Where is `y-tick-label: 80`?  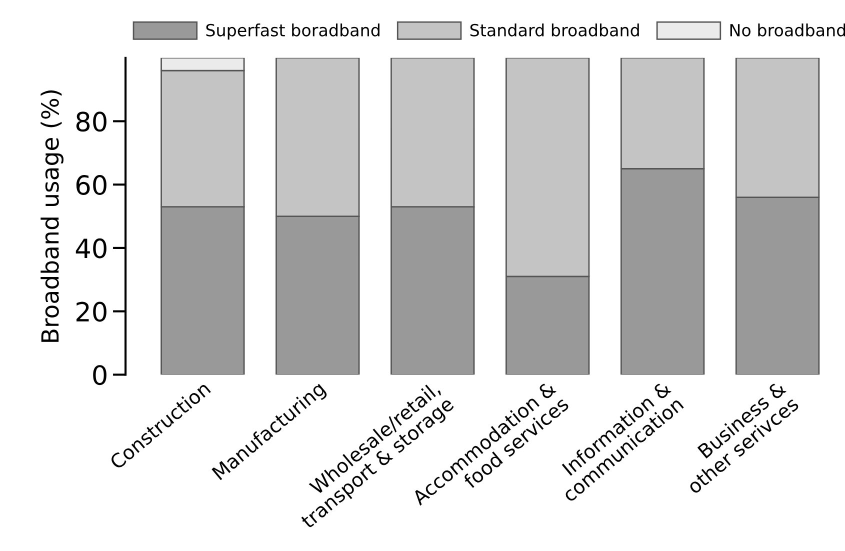 y-tick-label: 80 is located at coordinates (91, 122).